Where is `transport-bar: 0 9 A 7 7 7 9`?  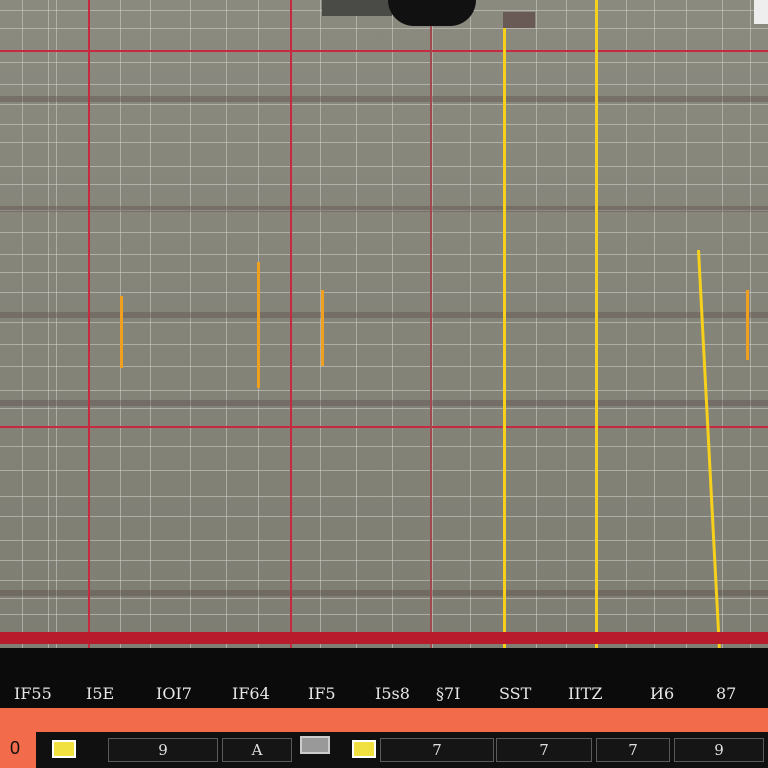 transport-bar: 0 9 A 7 7 7 9 is located at coordinates (384, 738).